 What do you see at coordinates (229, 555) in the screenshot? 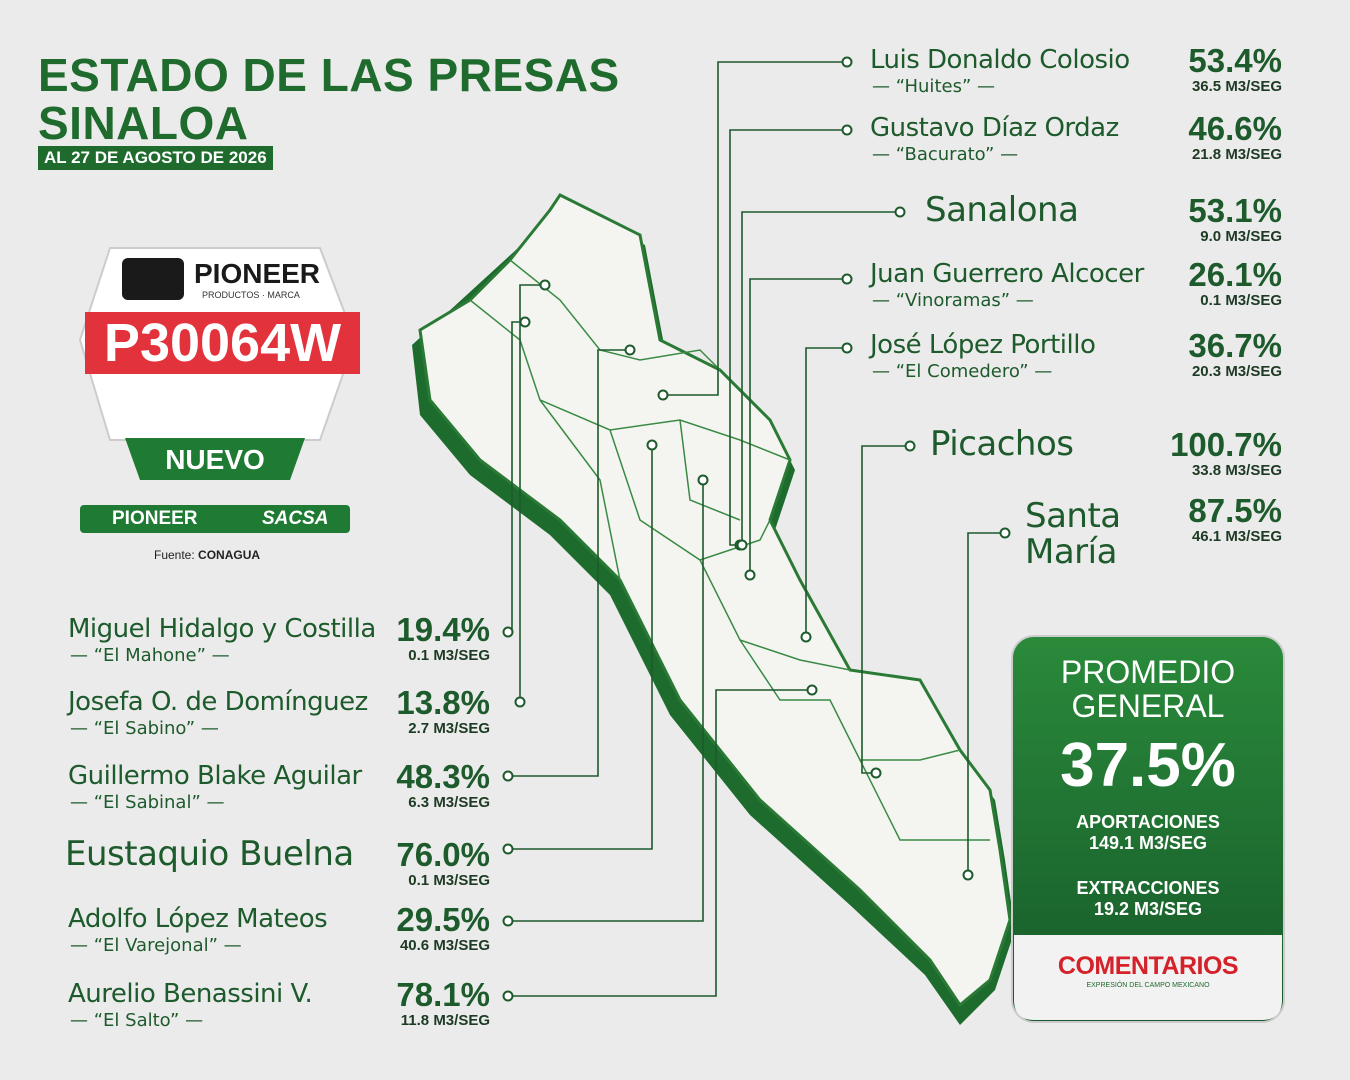
I see `source-value: CONAGUA` at bounding box center [229, 555].